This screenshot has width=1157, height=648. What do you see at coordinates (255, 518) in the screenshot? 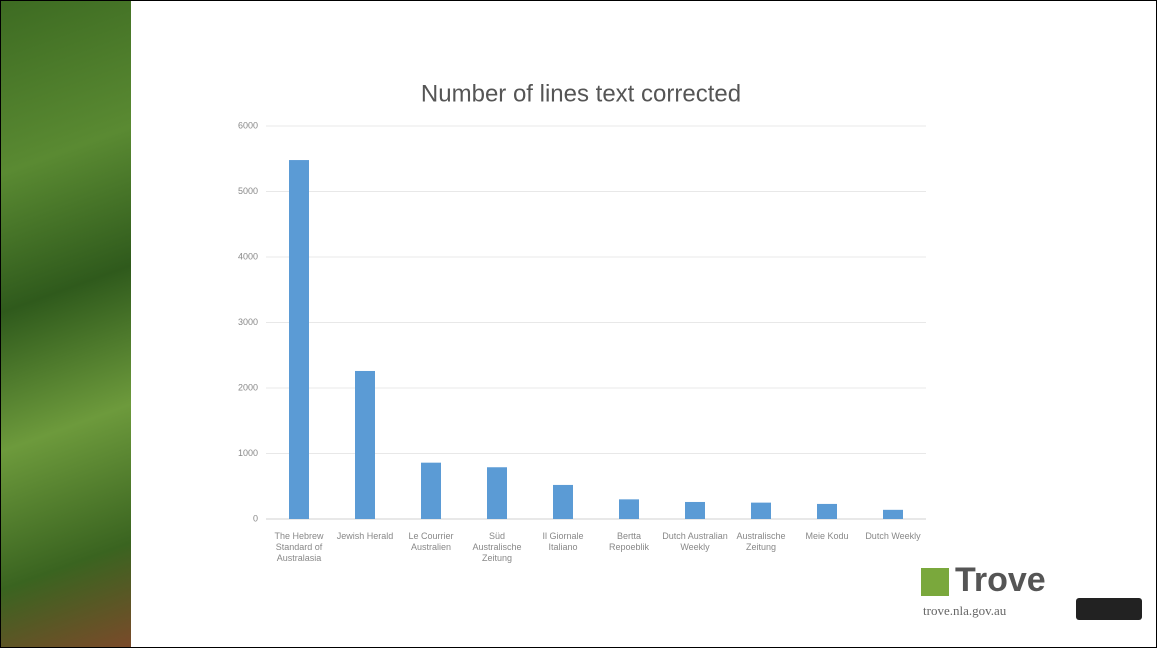
I see `y-tick-label: 0` at bounding box center [255, 518].